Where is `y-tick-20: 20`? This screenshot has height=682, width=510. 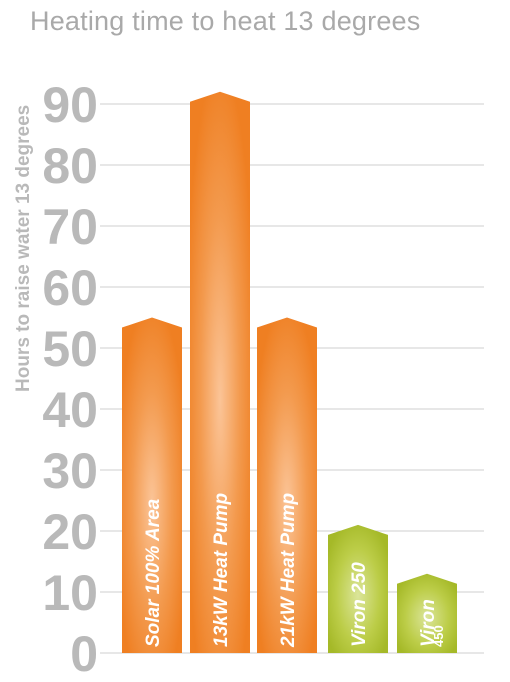 y-tick-20: 20 is located at coordinates (70, 532).